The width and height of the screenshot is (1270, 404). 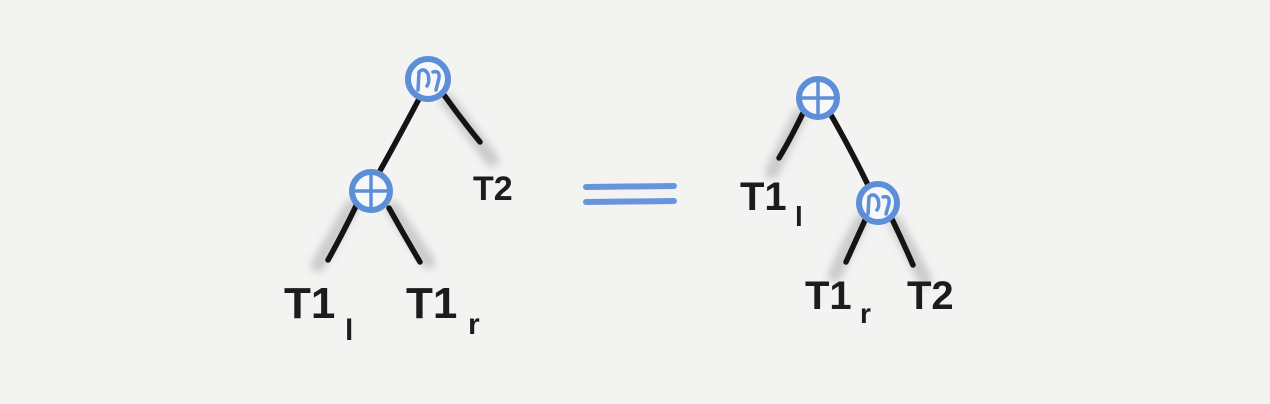 I want to click on right-shadow-join-t1r, so click(x=848, y=247).